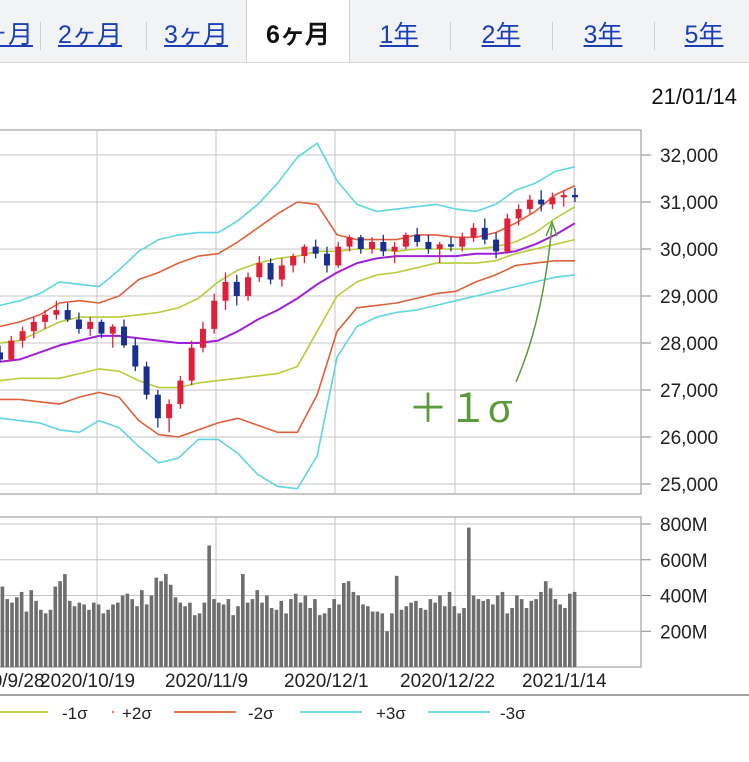 This screenshot has height=762, width=749. Describe the element at coordinates (90, 35) in the screenshot. I see `tab-period-1: 2ヶ月` at that location.